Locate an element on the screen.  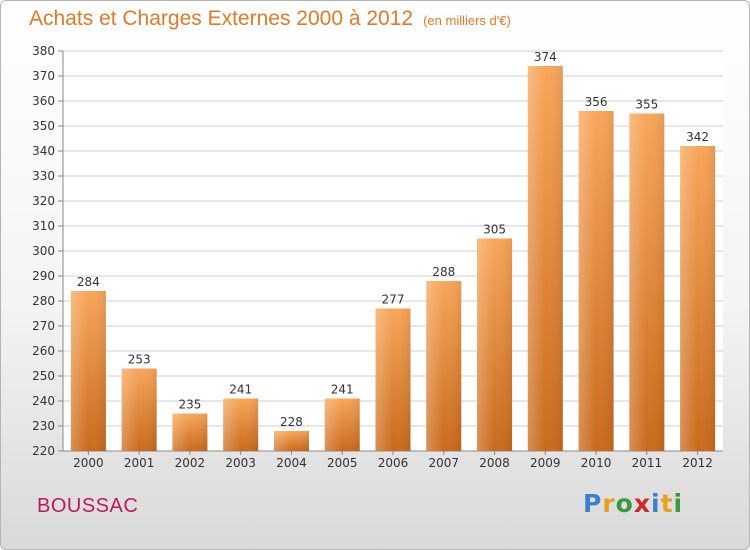
y-tick-label: 300 is located at coordinates (43, 251).